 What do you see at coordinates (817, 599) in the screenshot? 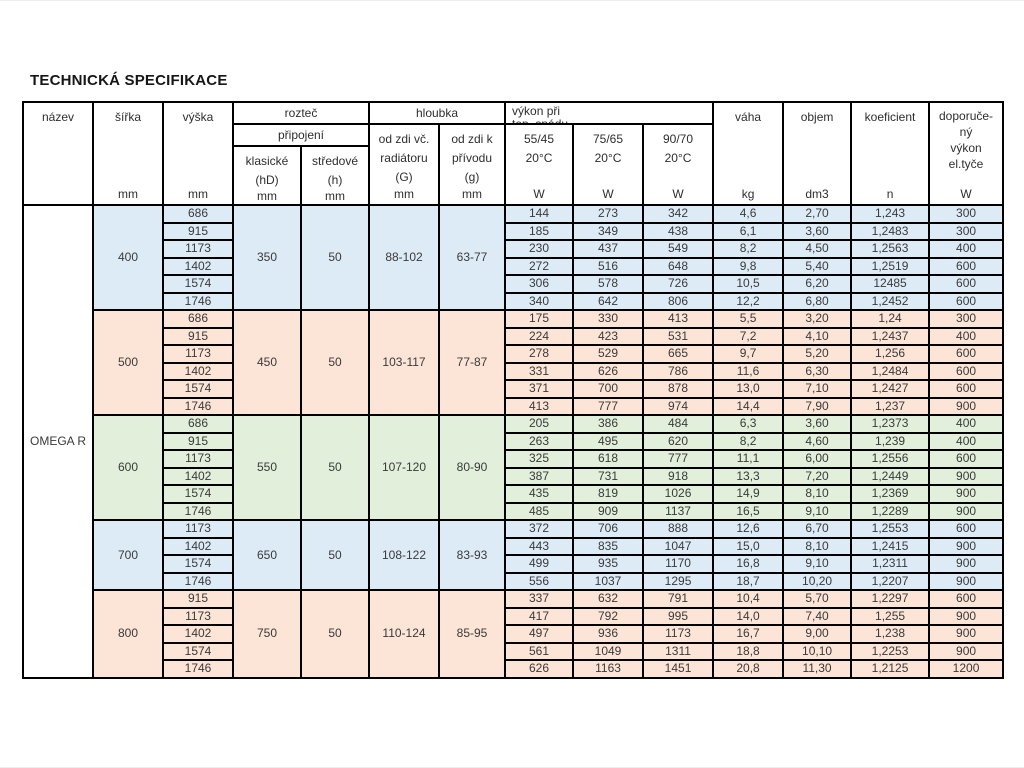
I see `volume-cell: 5,70` at bounding box center [817, 599].